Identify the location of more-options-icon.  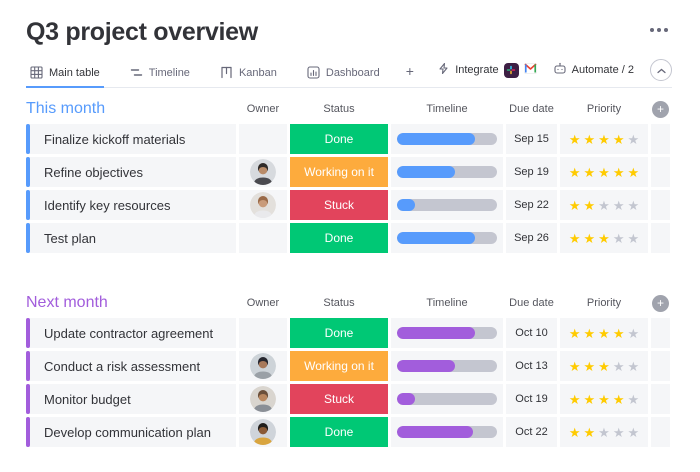
(659, 30).